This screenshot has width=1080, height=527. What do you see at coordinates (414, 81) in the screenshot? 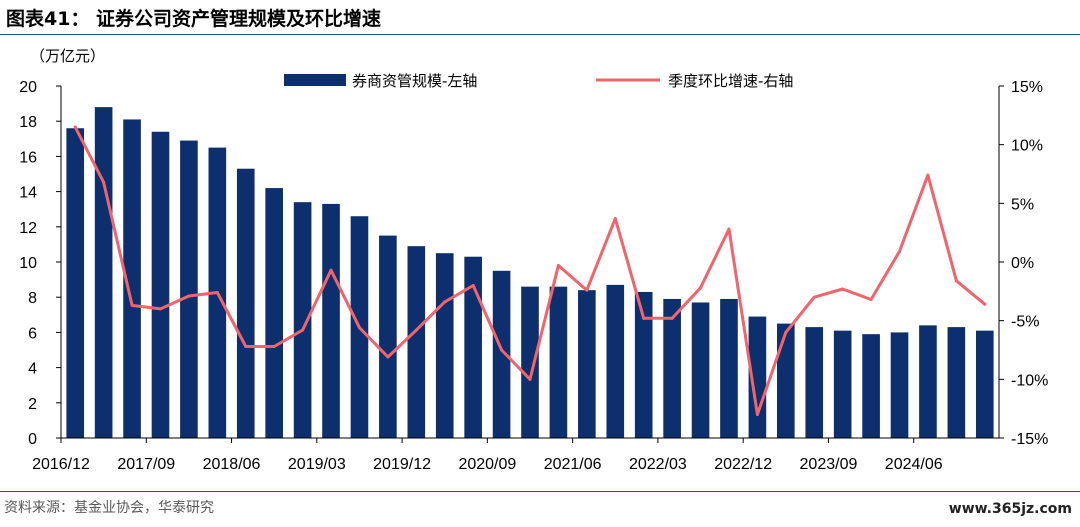
I see `legend-bar-label: 券商资管规模-左轴` at bounding box center [414, 81].